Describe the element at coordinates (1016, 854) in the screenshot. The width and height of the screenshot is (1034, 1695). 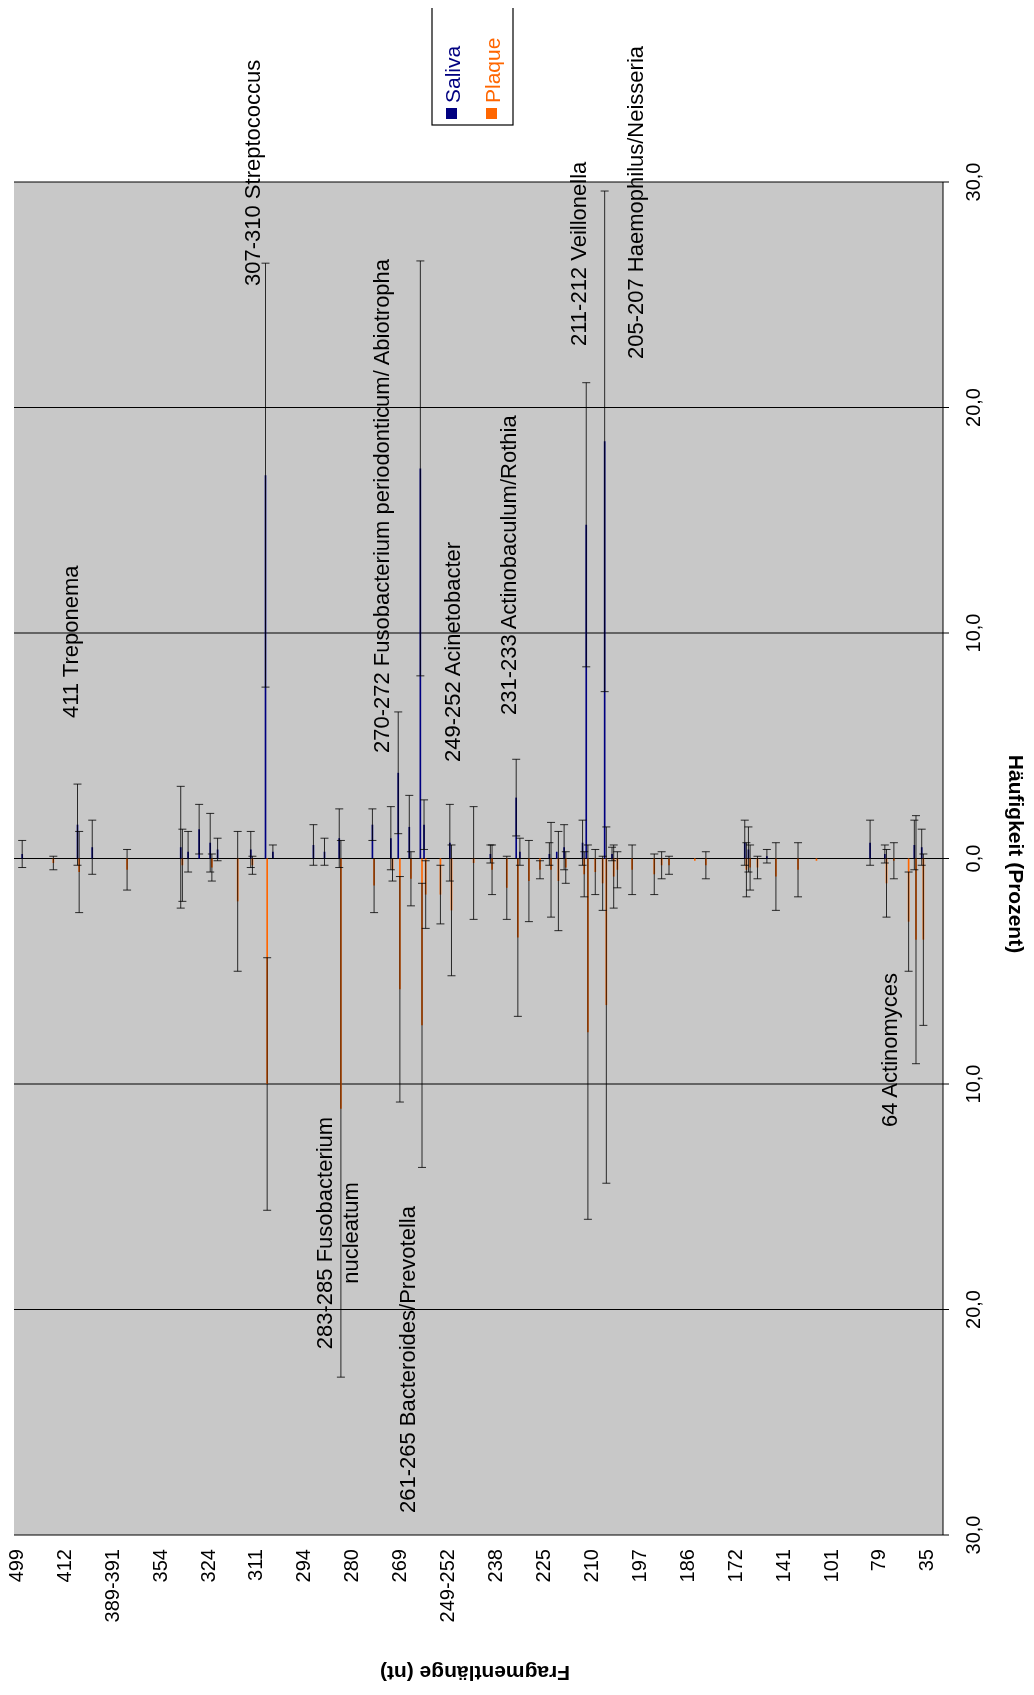
I see `y-axis-title: Häufigkeit (Prozent)` at that location.